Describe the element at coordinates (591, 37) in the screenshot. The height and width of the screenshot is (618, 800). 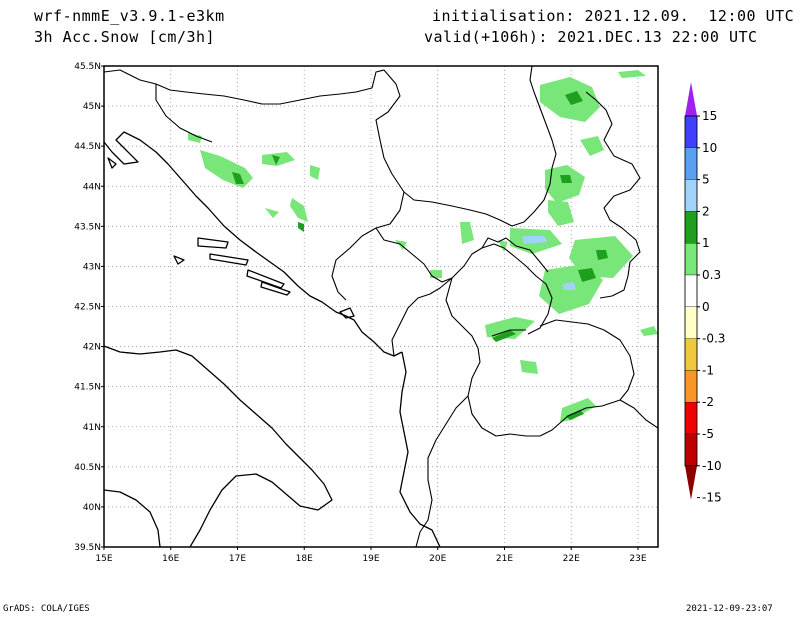
I see `valid-time: valid(+106h): 2021.DEC.13 22:00 UTC` at that location.